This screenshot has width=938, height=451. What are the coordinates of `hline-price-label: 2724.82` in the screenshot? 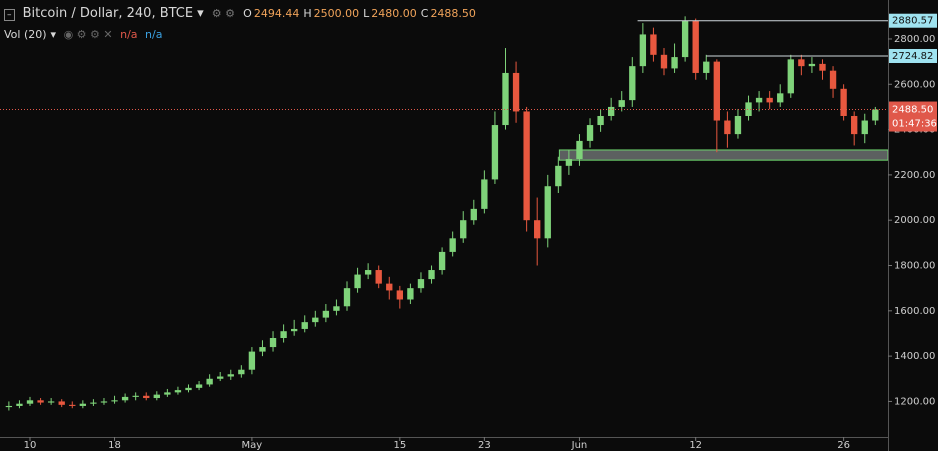 It's located at (912, 56).